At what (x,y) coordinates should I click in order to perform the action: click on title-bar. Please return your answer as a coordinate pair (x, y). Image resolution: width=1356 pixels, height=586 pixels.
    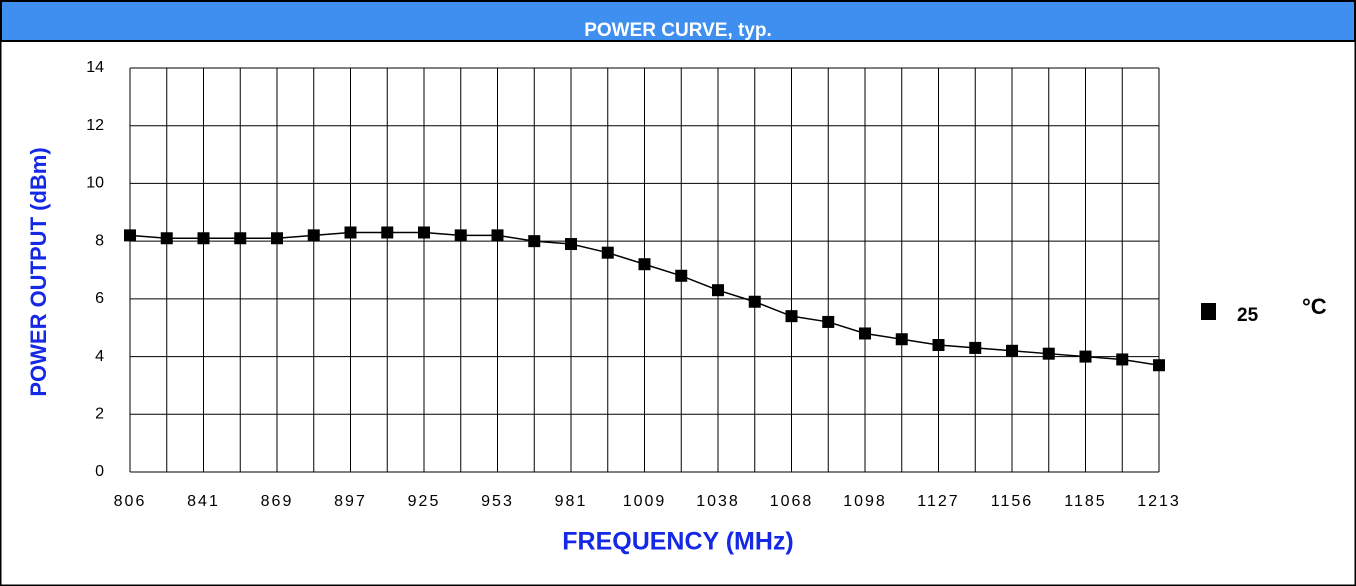
    Looking at the image, I should click on (678, 21).